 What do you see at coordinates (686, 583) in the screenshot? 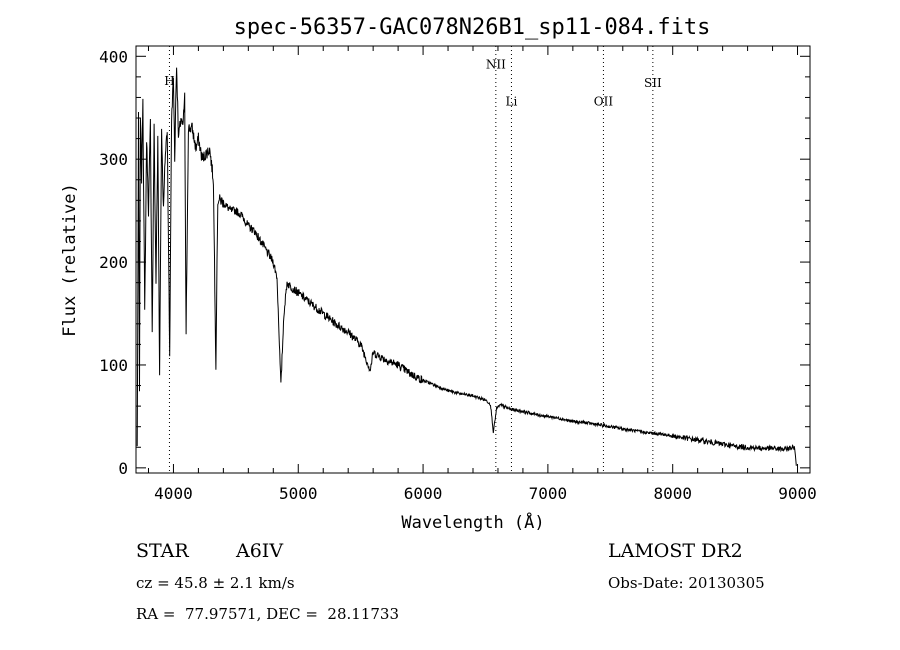
I see `observation-date: Obs-Date: 20130305` at bounding box center [686, 583].